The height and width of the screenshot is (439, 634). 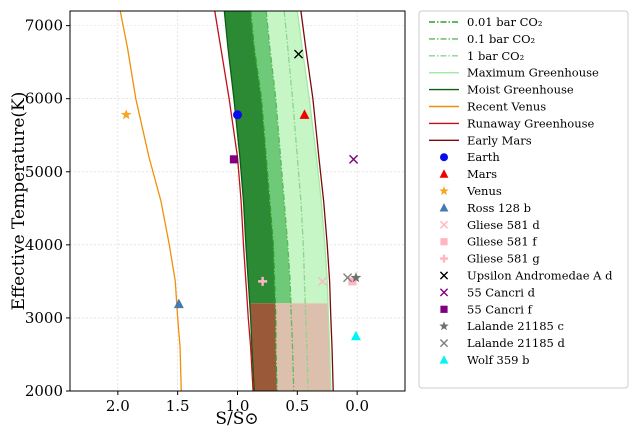 What do you see at coordinates (280, 201) in the screenshot?
I see `series-line-0-1-bar-co-` at bounding box center [280, 201].